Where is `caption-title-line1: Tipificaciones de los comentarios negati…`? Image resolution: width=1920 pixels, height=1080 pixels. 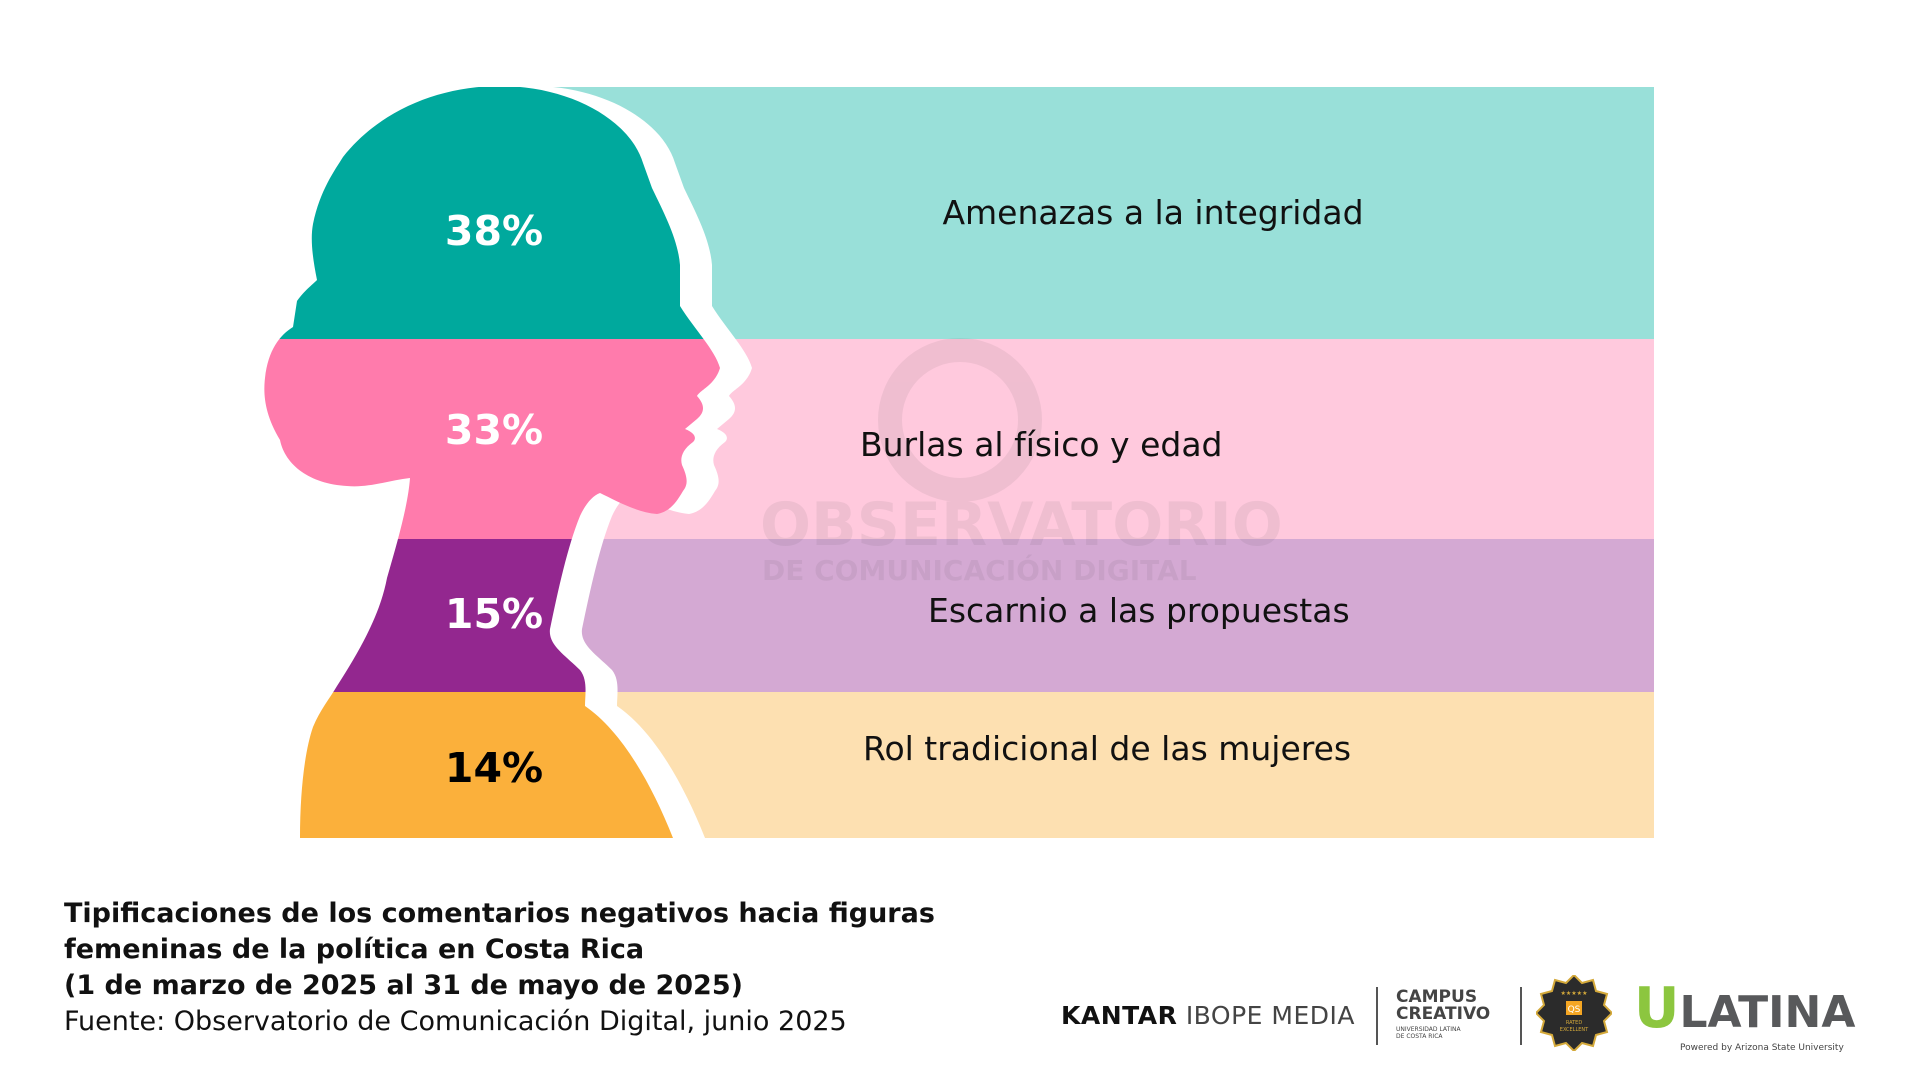 caption-title-line1: Tipificaciones de los comentarios negati… is located at coordinates (499, 913).